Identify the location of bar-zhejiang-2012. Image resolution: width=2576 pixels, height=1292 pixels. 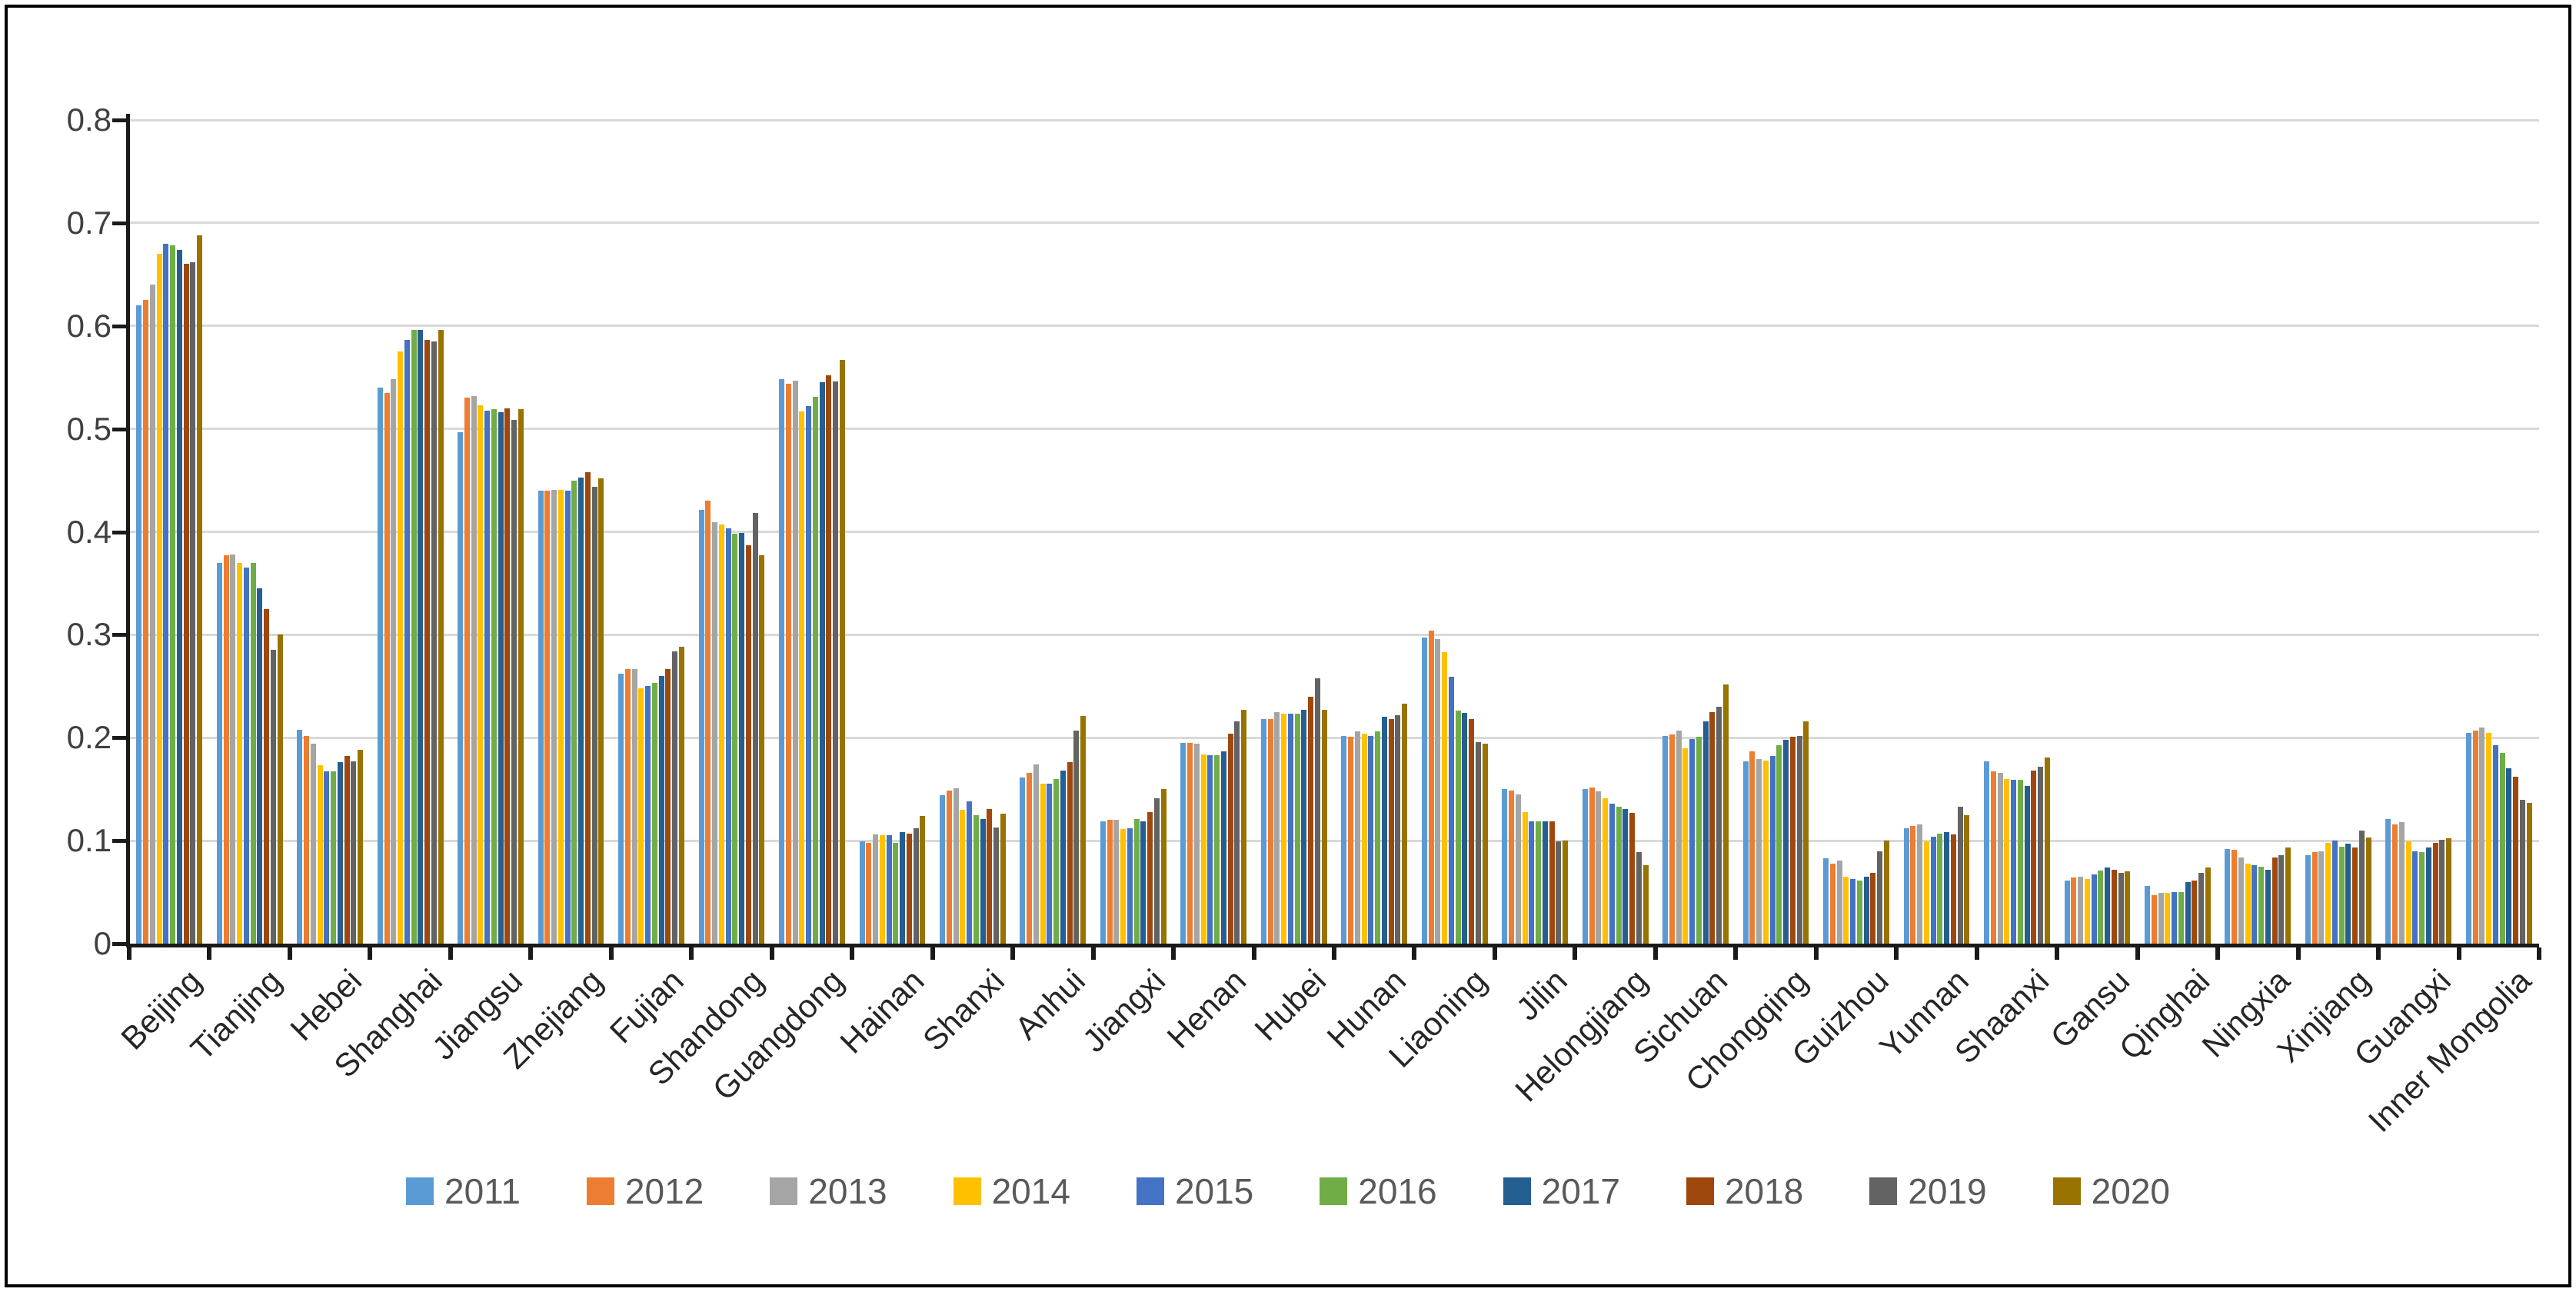
(548, 717).